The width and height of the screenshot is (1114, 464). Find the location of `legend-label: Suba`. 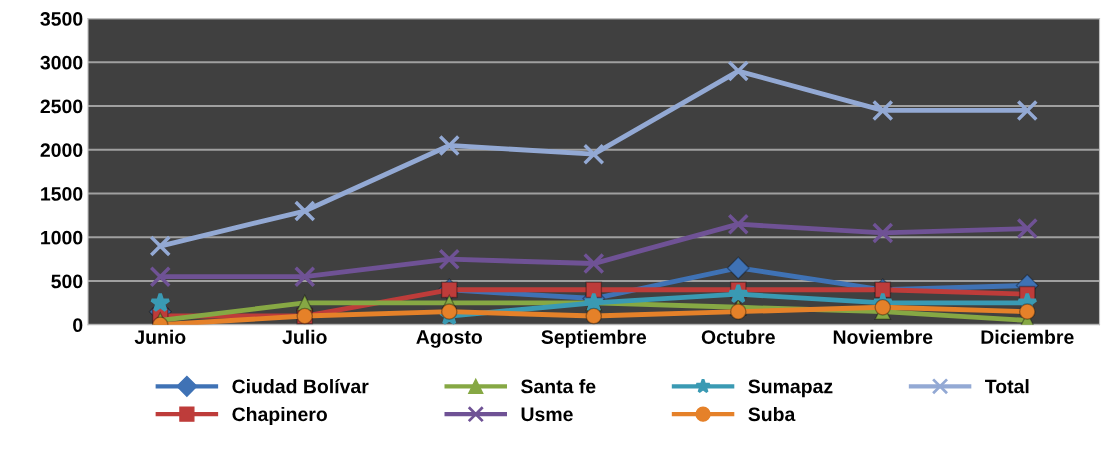

legend-label: Suba is located at coordinates (772, 414).